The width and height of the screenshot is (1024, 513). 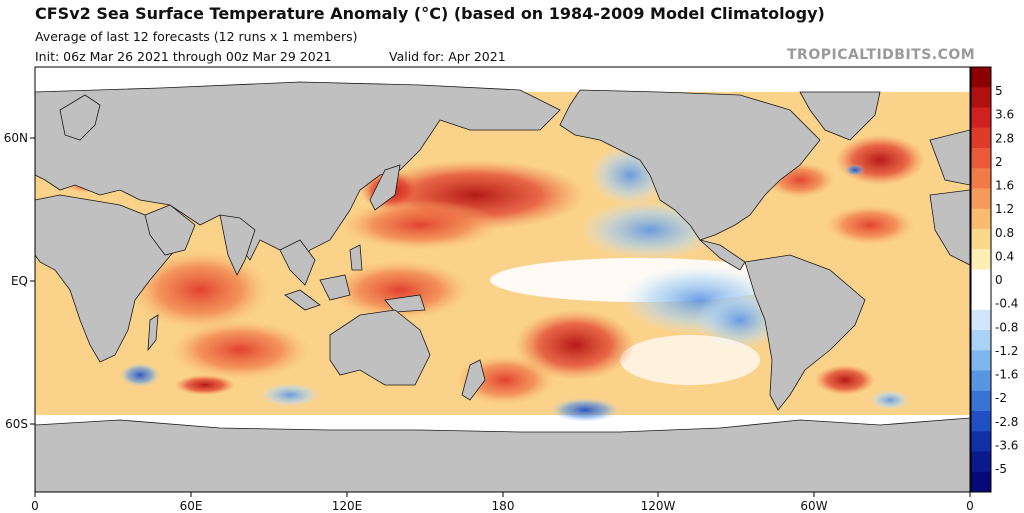 What do you see at coordinates (1004, 186) in the screenshot?
I see `colorbar-label: 1.6` at bounding box center [1004, 186].